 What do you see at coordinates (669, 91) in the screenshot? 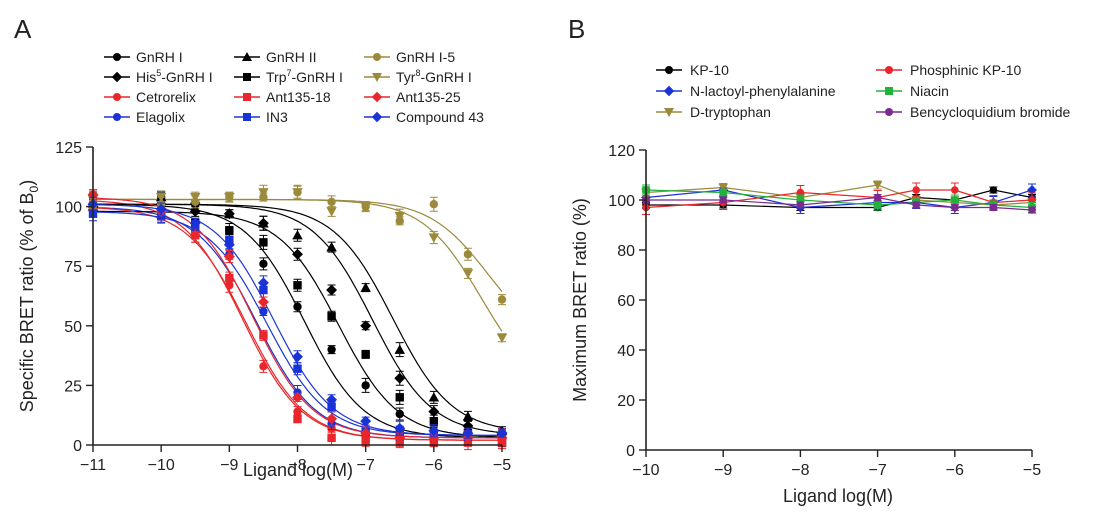
I see `legend-marker-n-lactoyl-phenylalanine` at bounding box center [669, 91].